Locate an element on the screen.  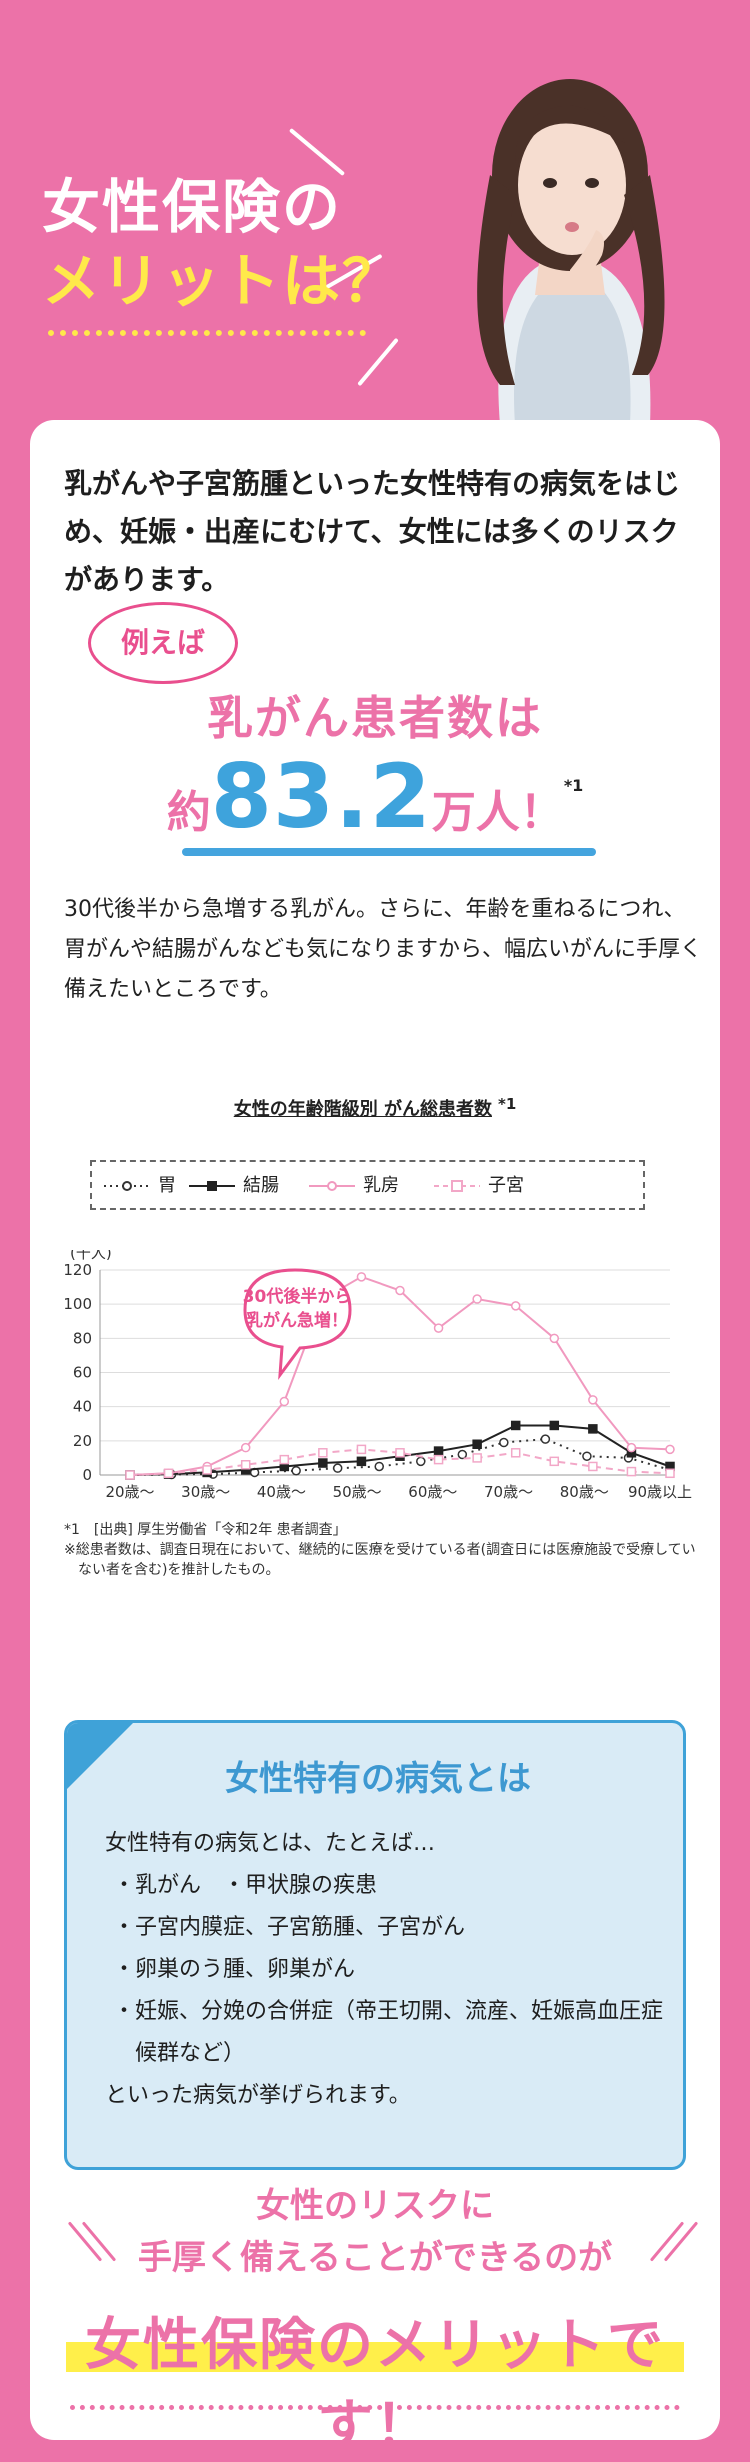
stat-heading: 乳がん患者数は is located at coordinates (375, 718).